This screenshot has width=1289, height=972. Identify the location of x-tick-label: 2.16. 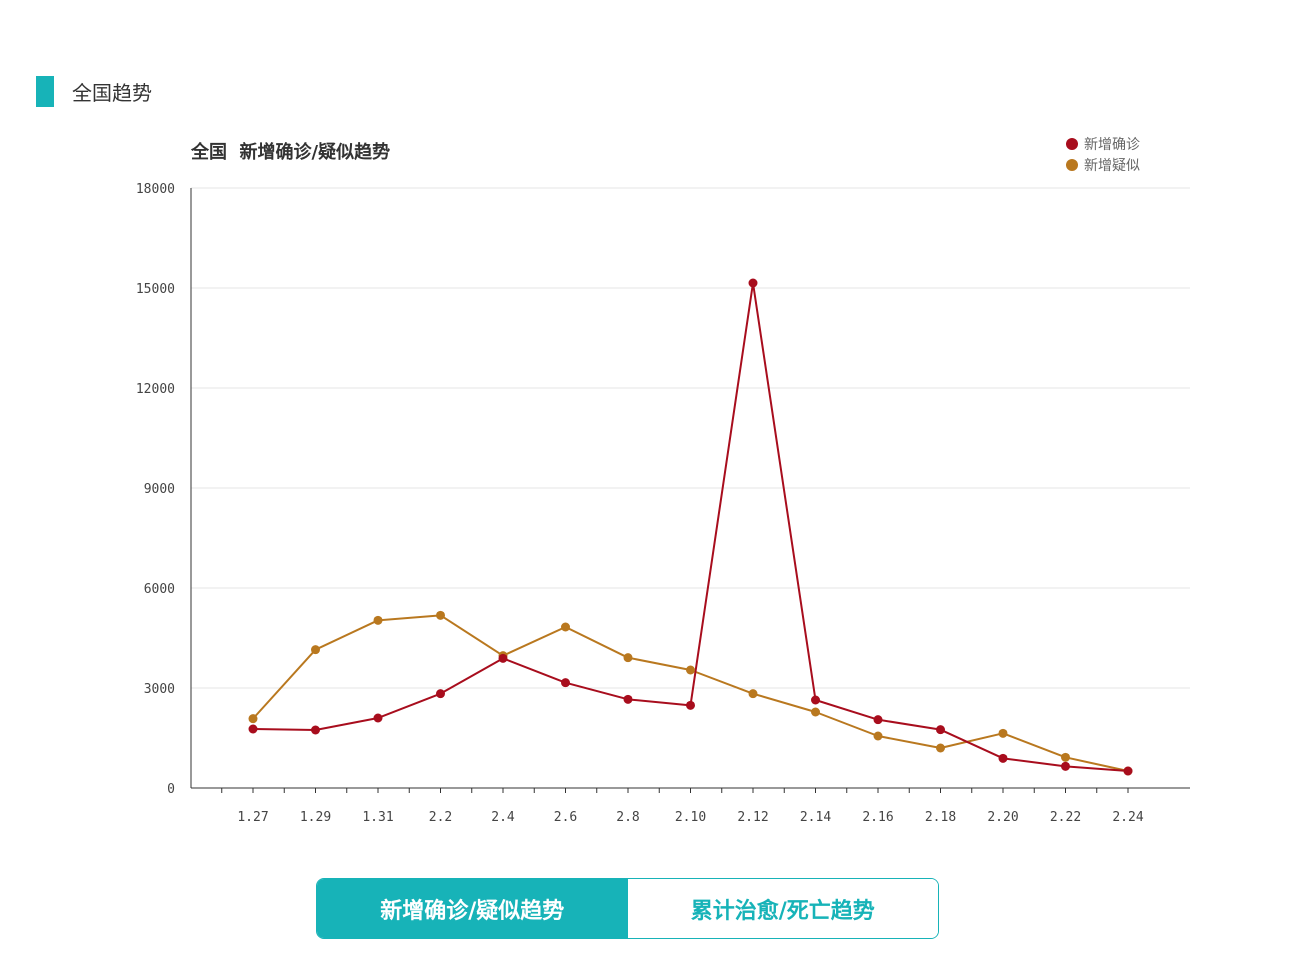
(877, 817).